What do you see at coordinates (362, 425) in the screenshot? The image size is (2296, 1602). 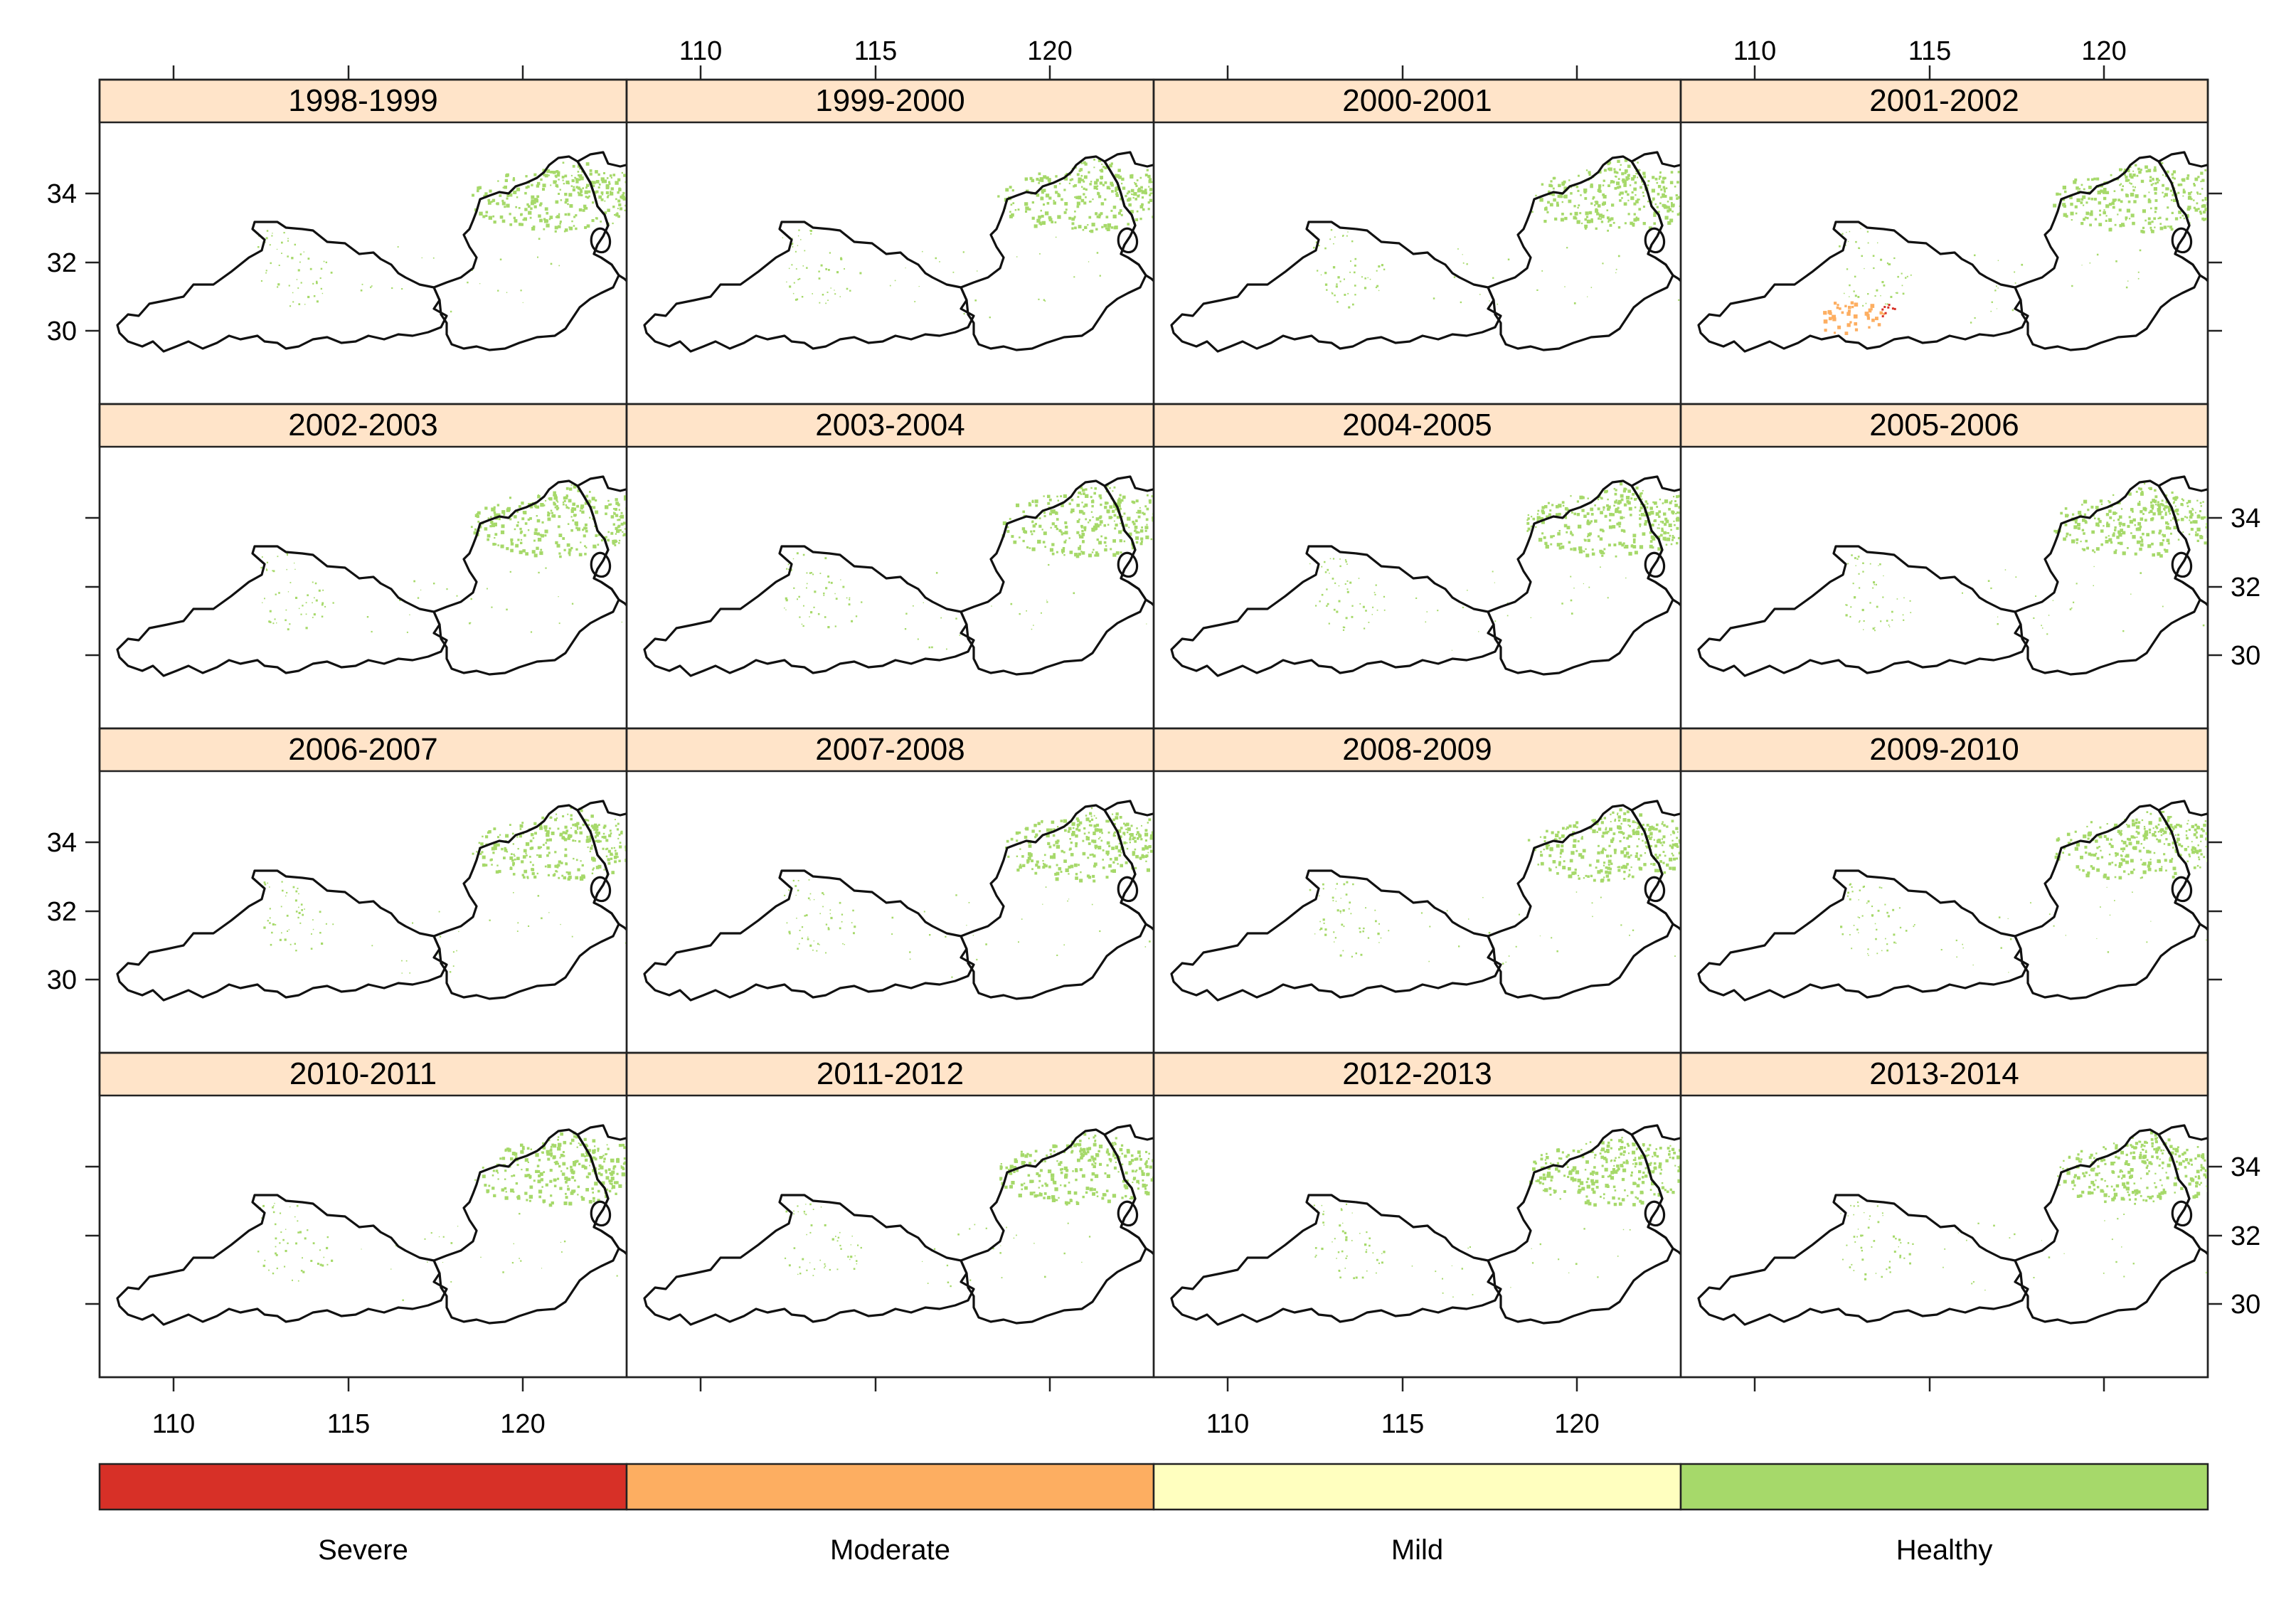 I see `panel-title: 2002-2003` at bounding box center [362, 425].